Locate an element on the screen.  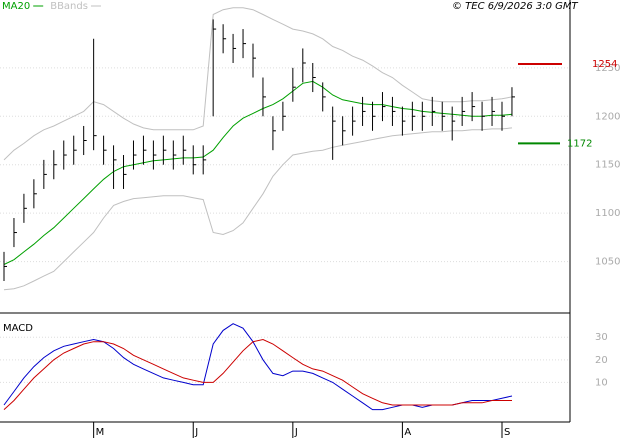
copyright: © TEC 6/9/2026 3:0 GMT is located at coordinates (515, 6).